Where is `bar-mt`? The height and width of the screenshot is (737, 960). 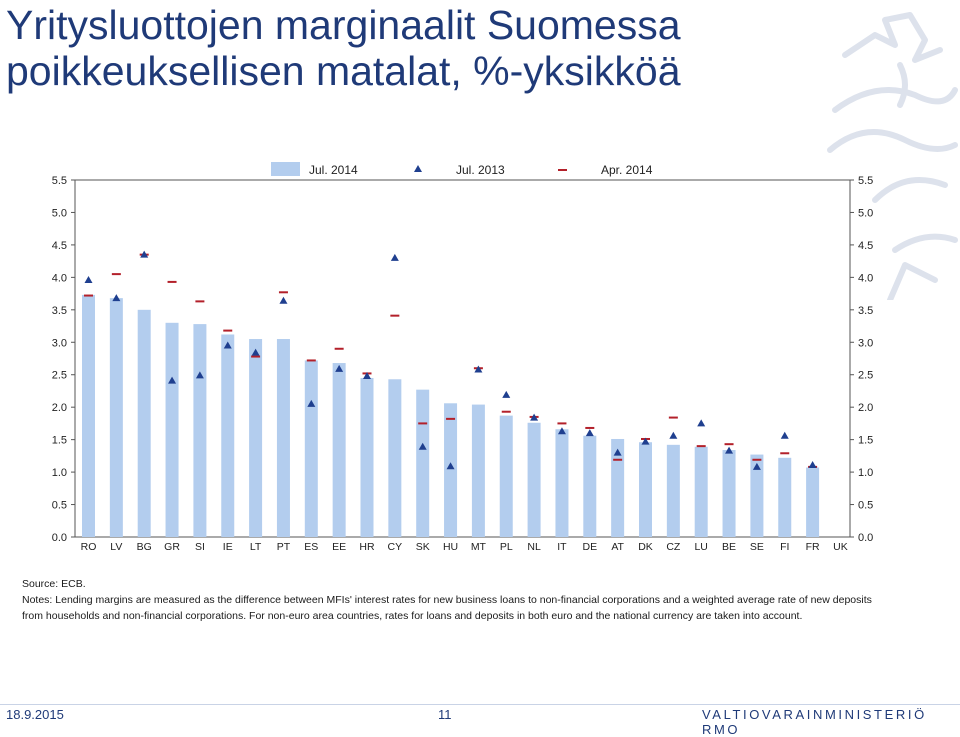 bar-mt is located at coordinates (478, 470).